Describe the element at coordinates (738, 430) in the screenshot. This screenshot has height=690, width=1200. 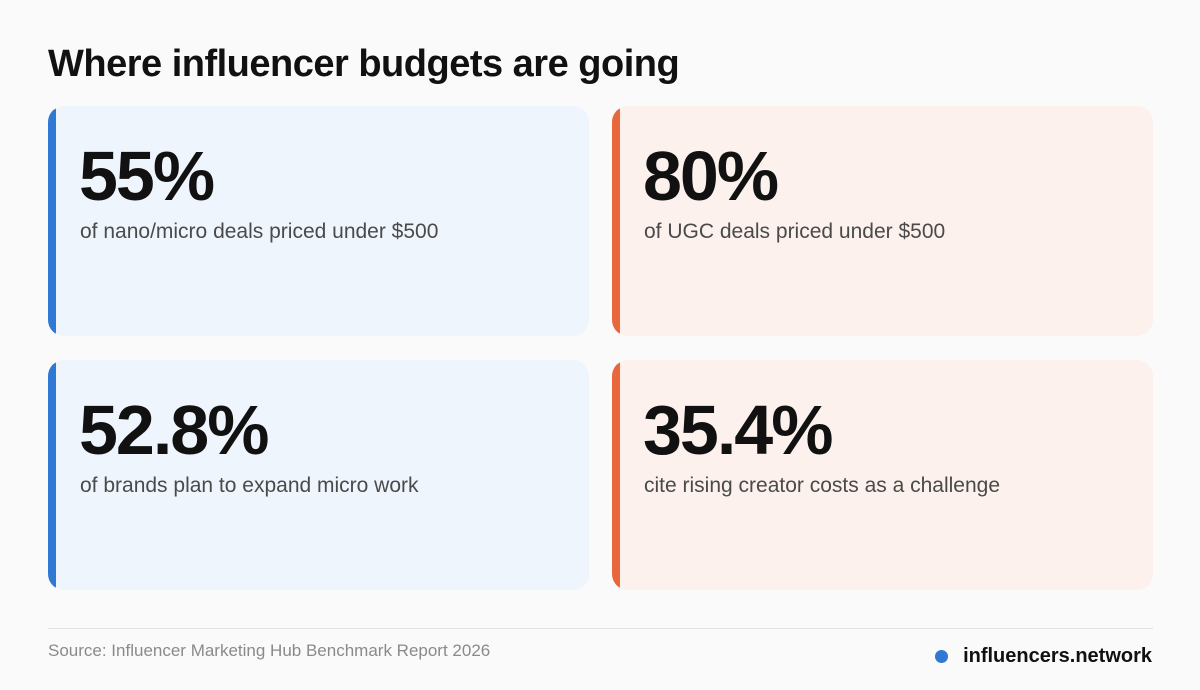
I see `stat-value: 35.4%` at that location.